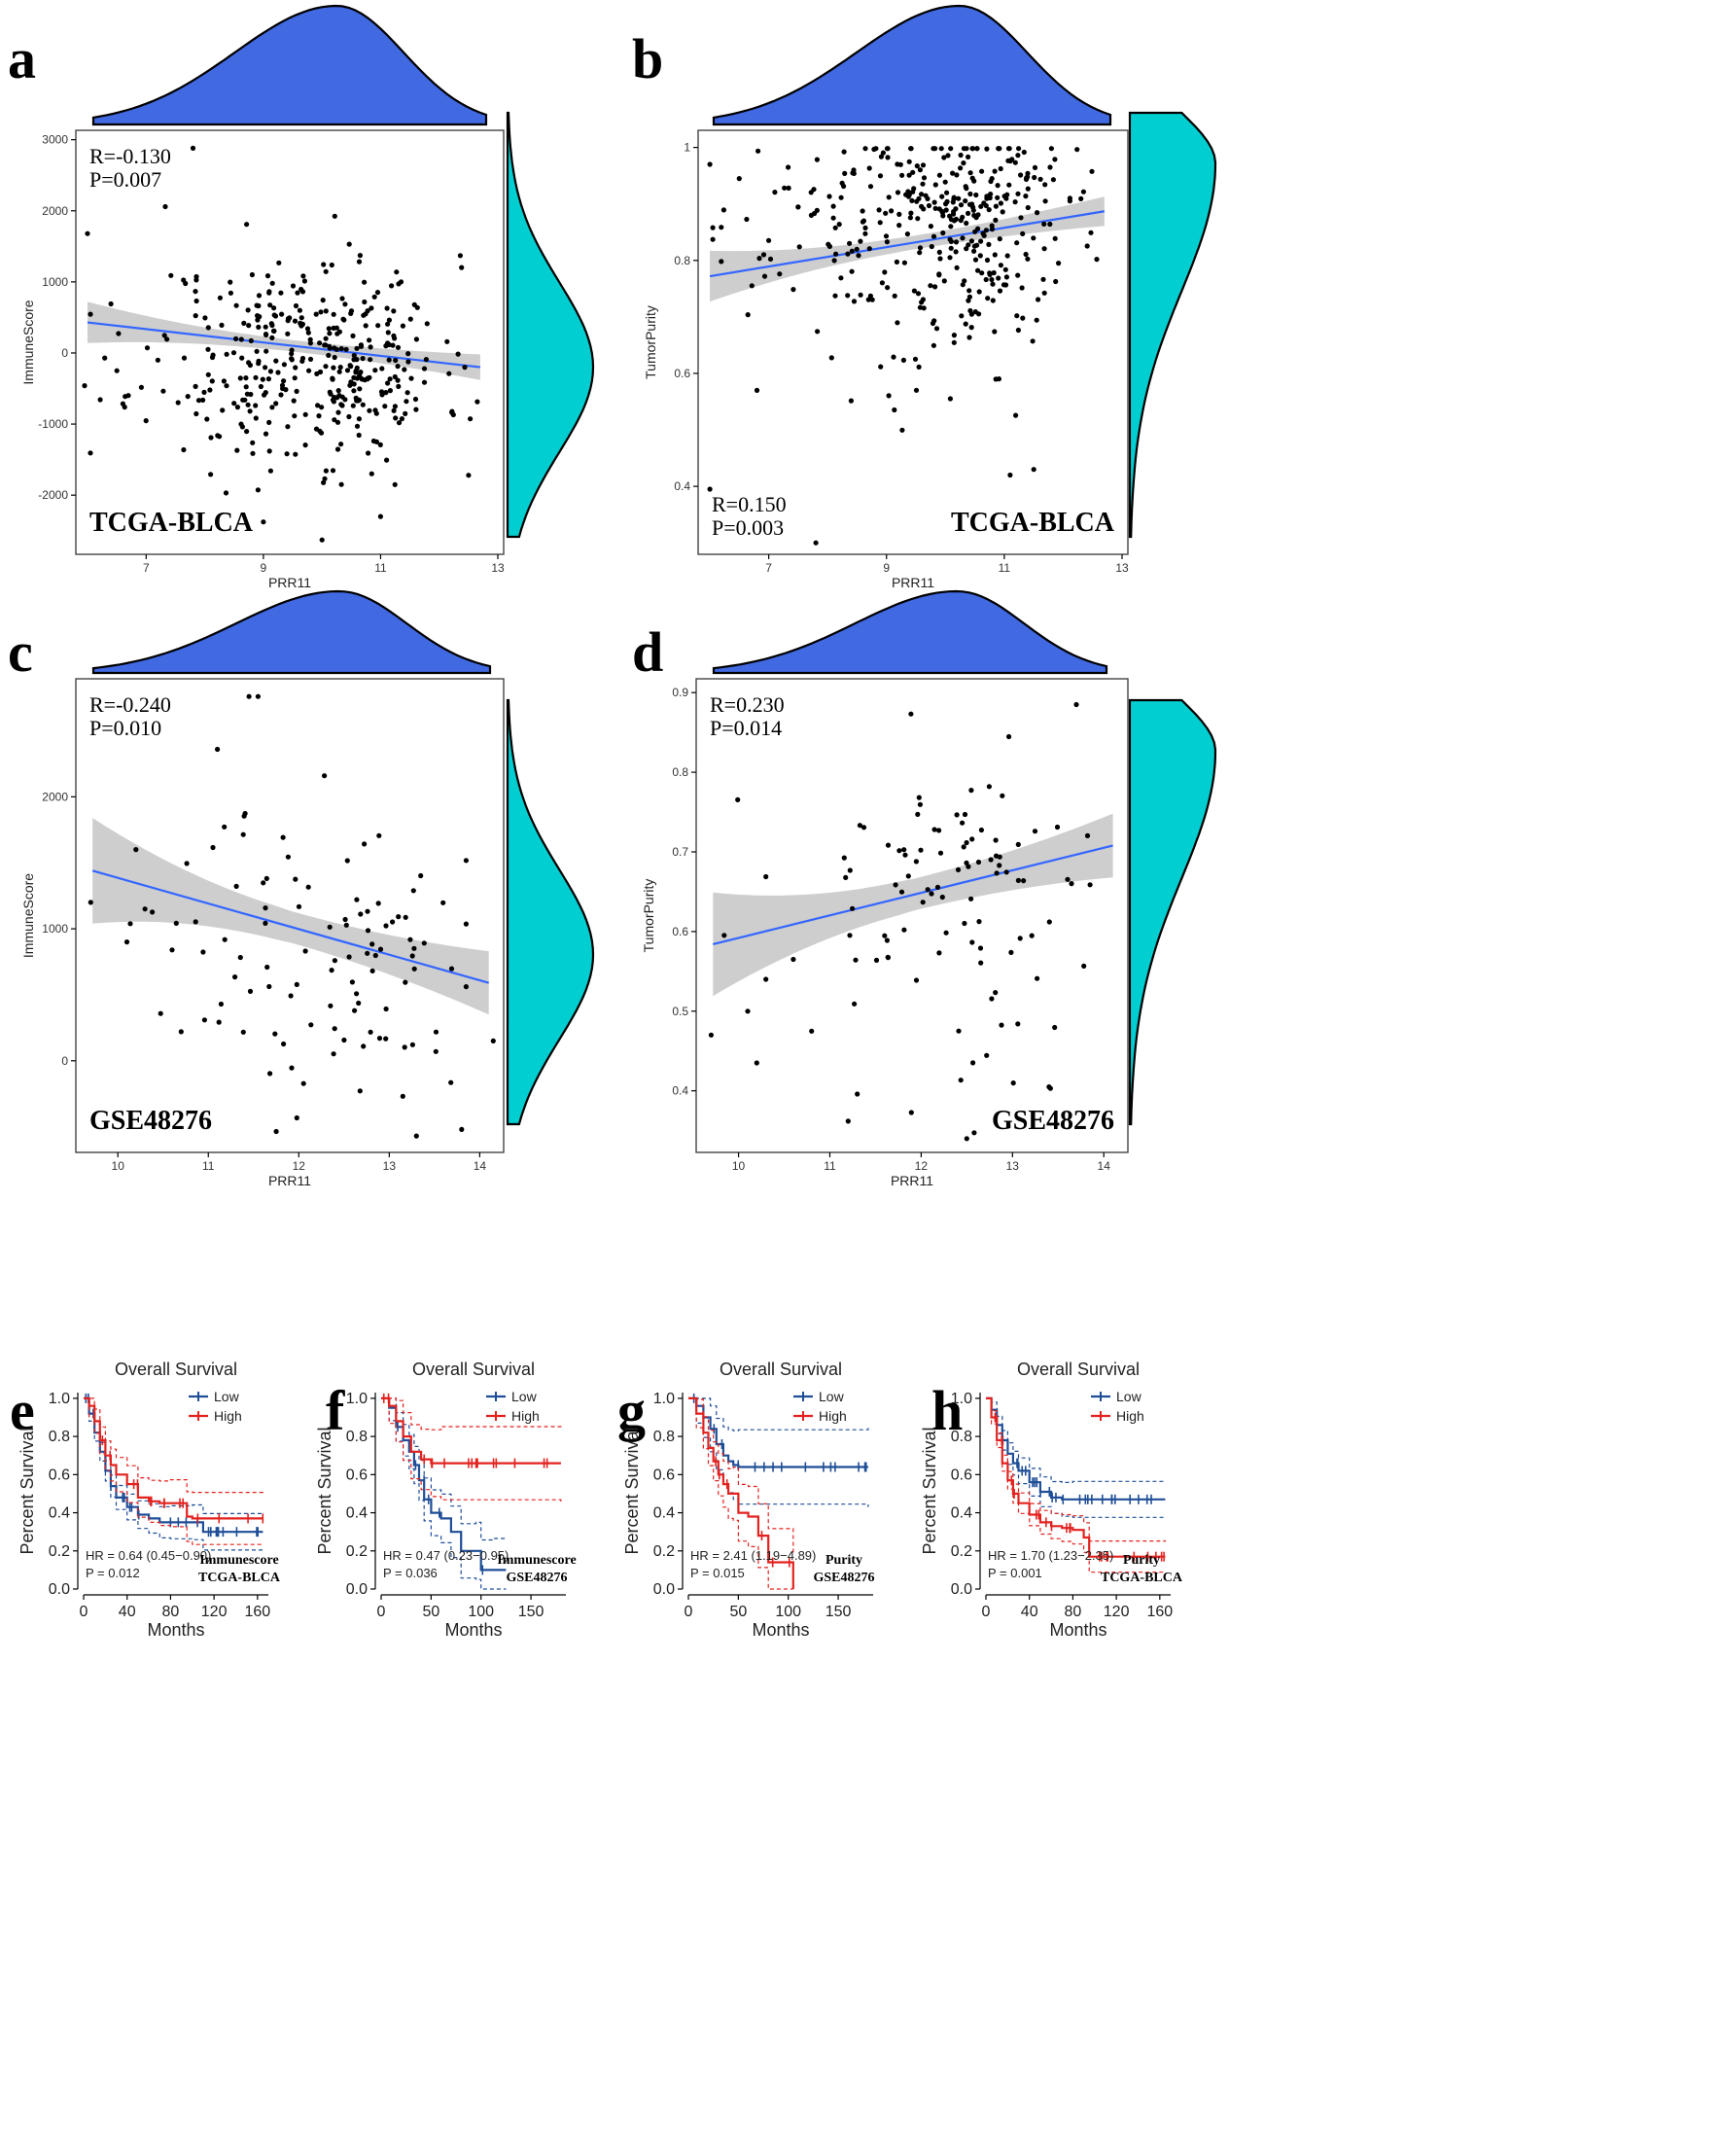 The height and width of the screenshot is (2156, 1721). I want to click on y-tick-label: 1000, so click(55, 282).